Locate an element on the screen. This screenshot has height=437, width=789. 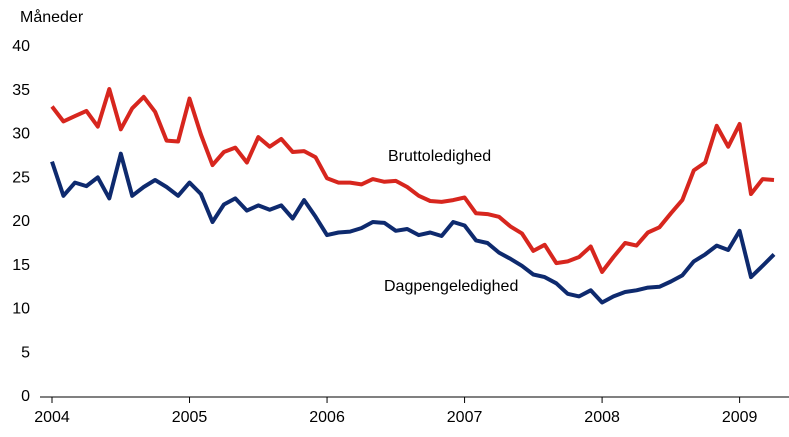
y-tick-label: 25 is located at coordinates (21, 177).